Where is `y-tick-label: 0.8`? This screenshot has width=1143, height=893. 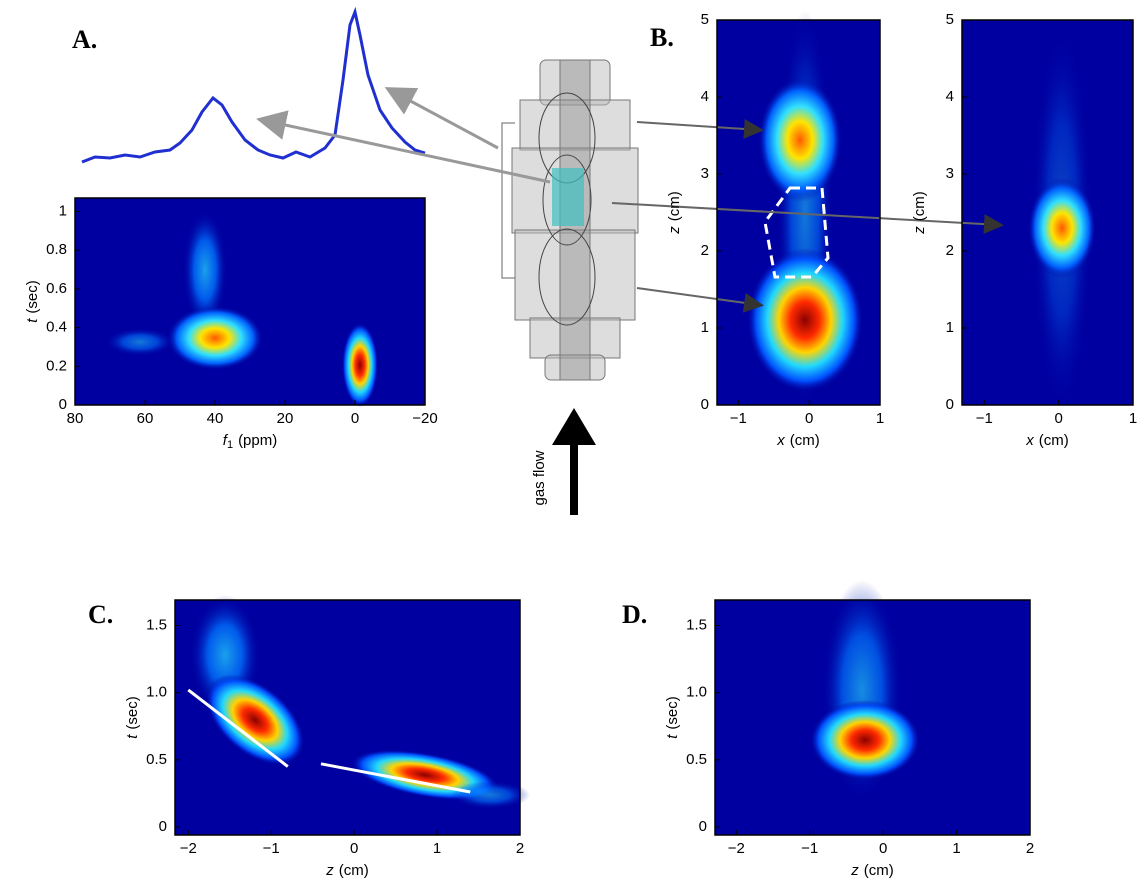
y-tick-label: 0.8 is located at coordinates (56, 249).